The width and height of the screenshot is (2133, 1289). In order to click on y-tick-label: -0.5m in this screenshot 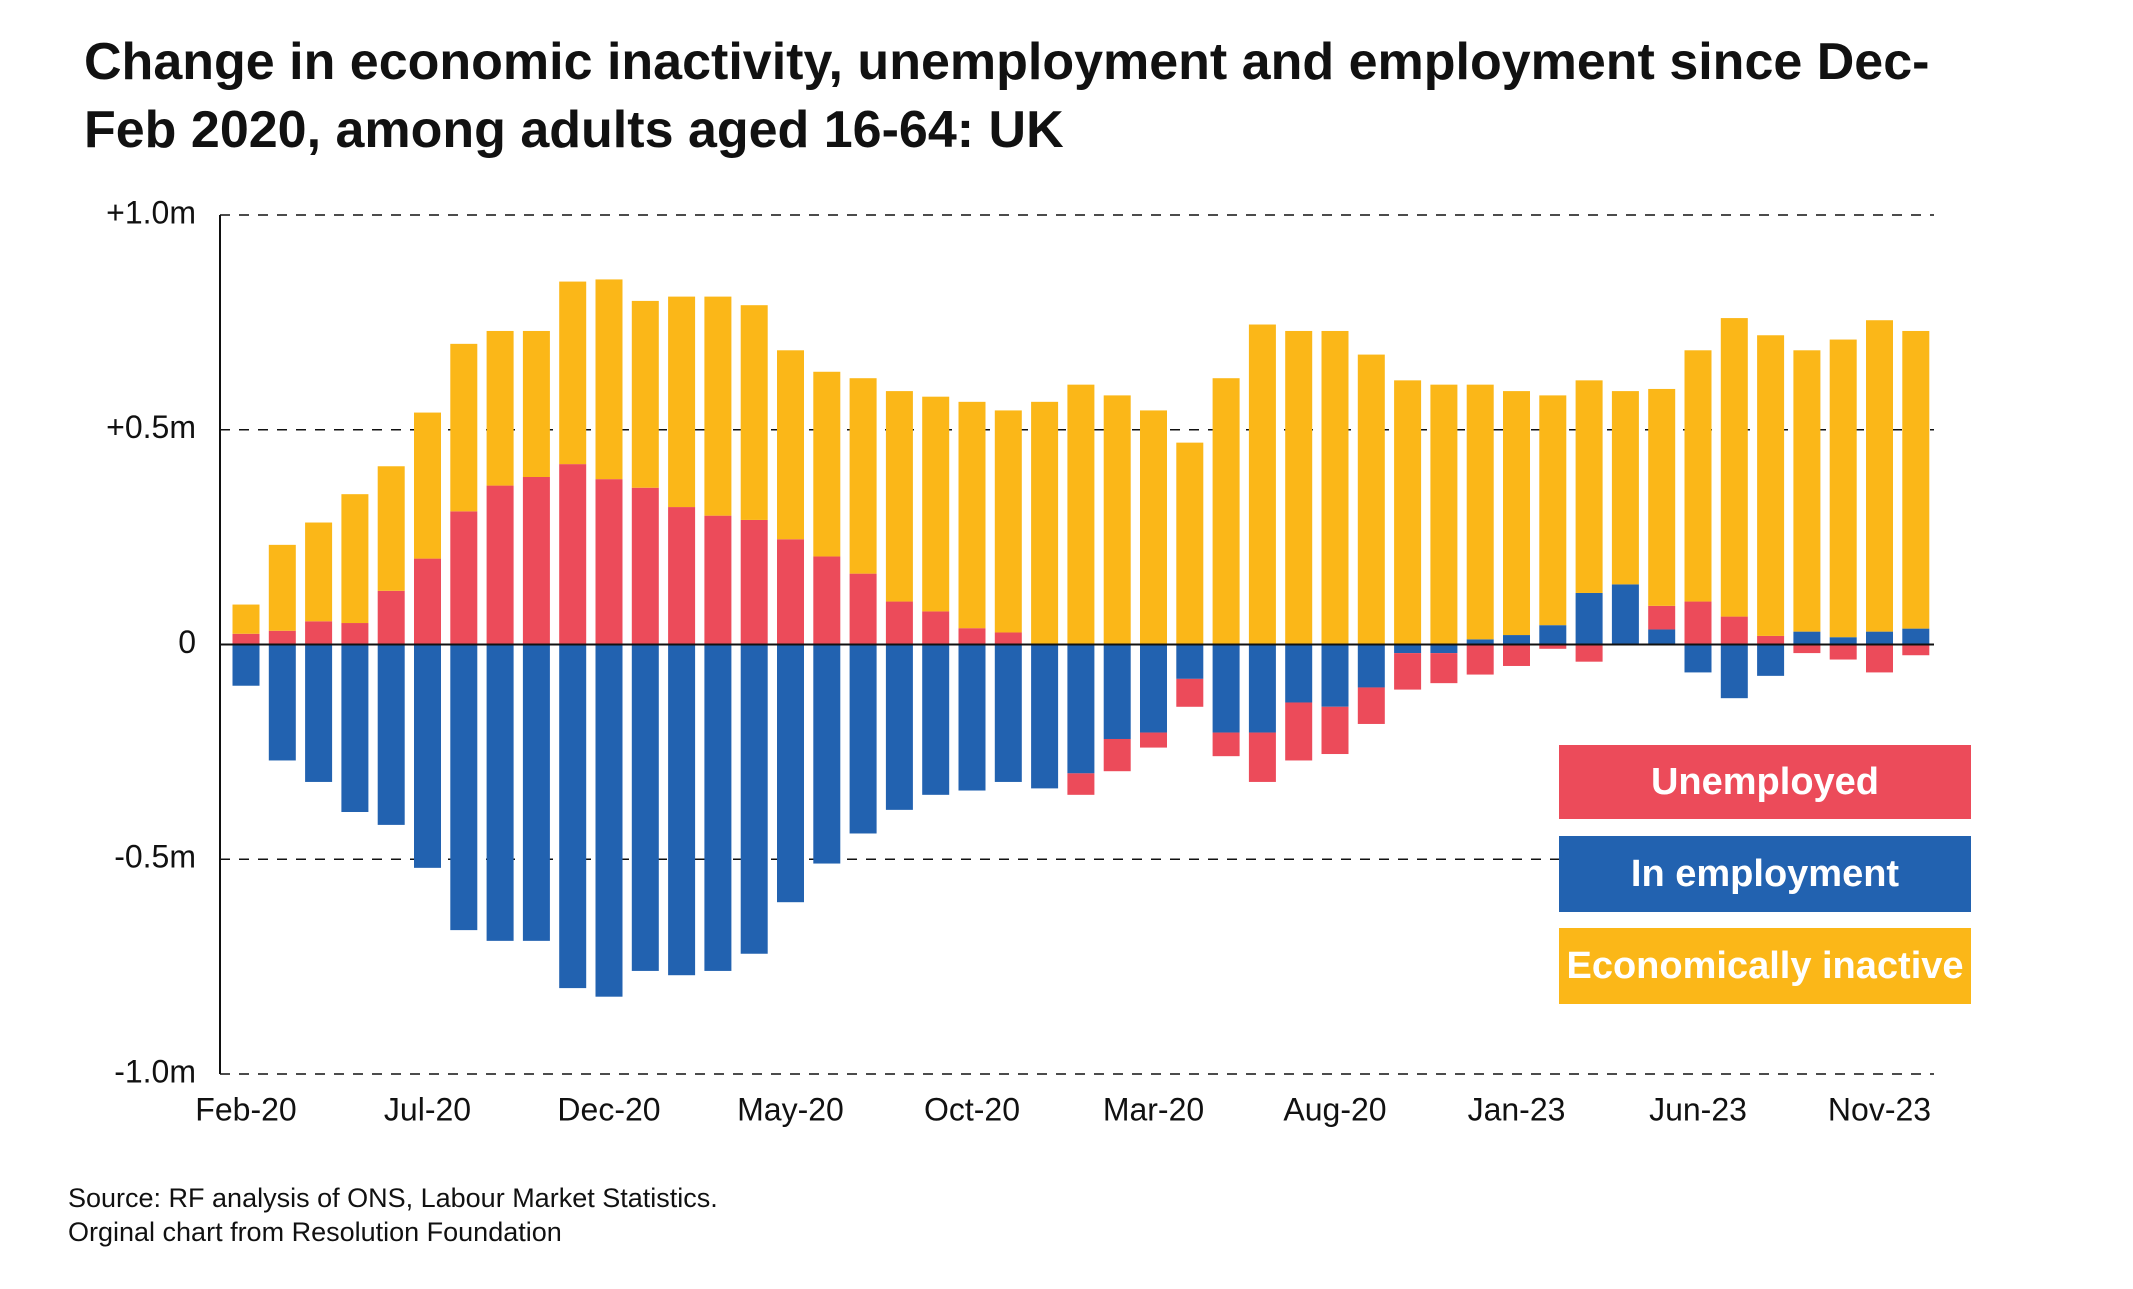, I will do `click(155, 857)`.